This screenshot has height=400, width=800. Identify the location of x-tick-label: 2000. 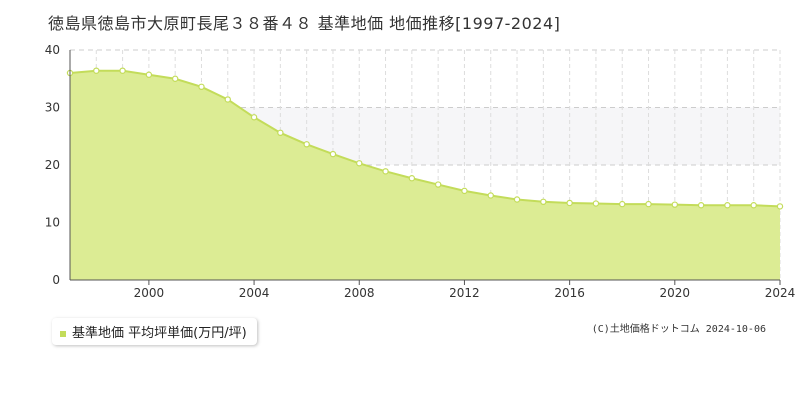
(149, 293).